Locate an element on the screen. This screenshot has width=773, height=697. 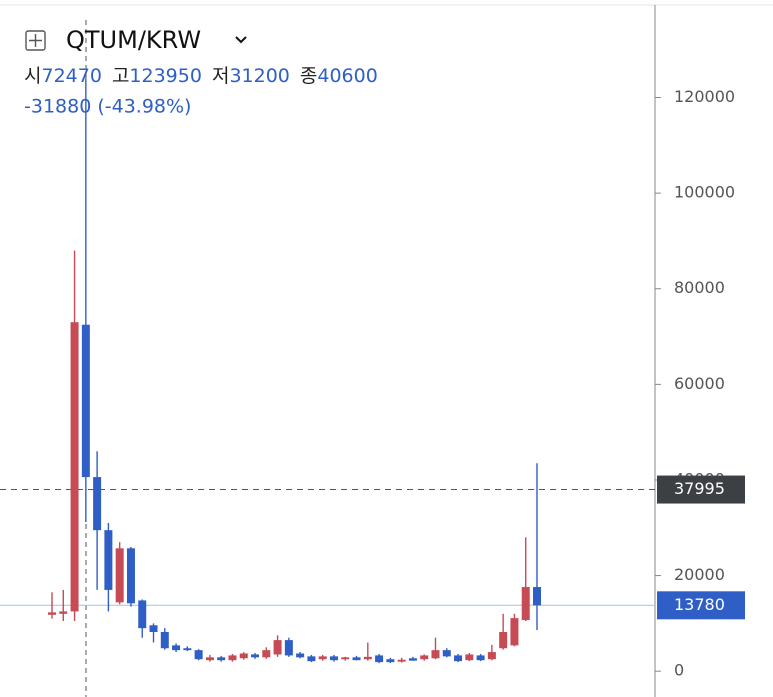
ohlc-legend: 시72470 고123950 저31200 종40600 is located at coordinates (201, 76).